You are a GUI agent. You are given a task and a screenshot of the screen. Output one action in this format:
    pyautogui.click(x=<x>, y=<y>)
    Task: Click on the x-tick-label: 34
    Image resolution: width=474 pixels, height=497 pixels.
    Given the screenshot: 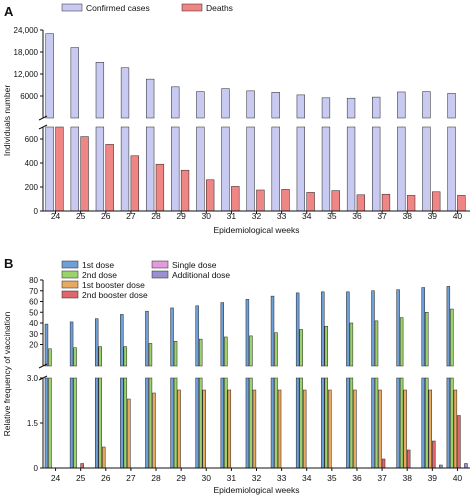 What is the action you would take?
    pyautogui.click(x=307, y=216)
    